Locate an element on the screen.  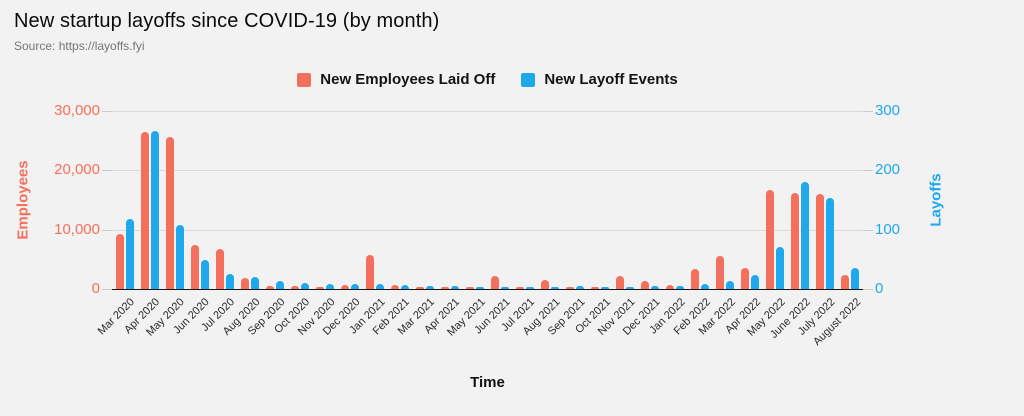
bar-group-august-2022 is located at coordinates (850, 200).